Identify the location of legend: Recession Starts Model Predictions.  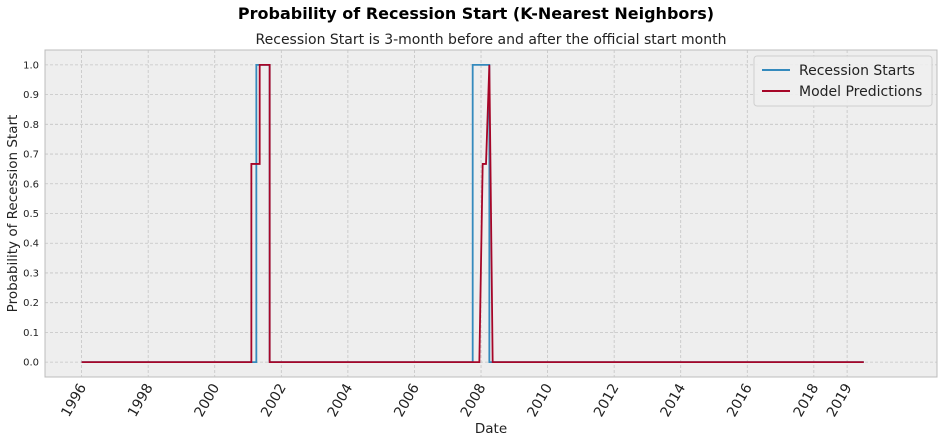
(843, 81).